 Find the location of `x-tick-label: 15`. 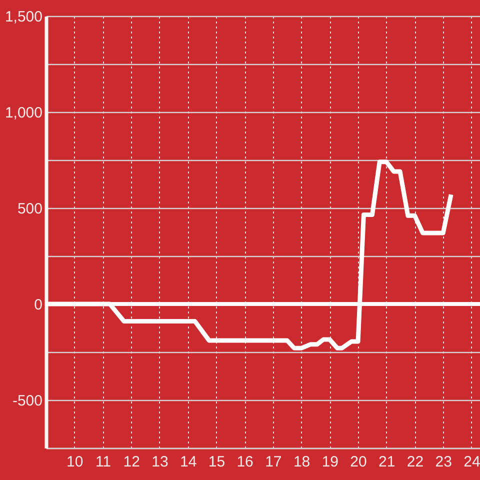

x-tick-label: 15 is located at coordinates (217, 462).